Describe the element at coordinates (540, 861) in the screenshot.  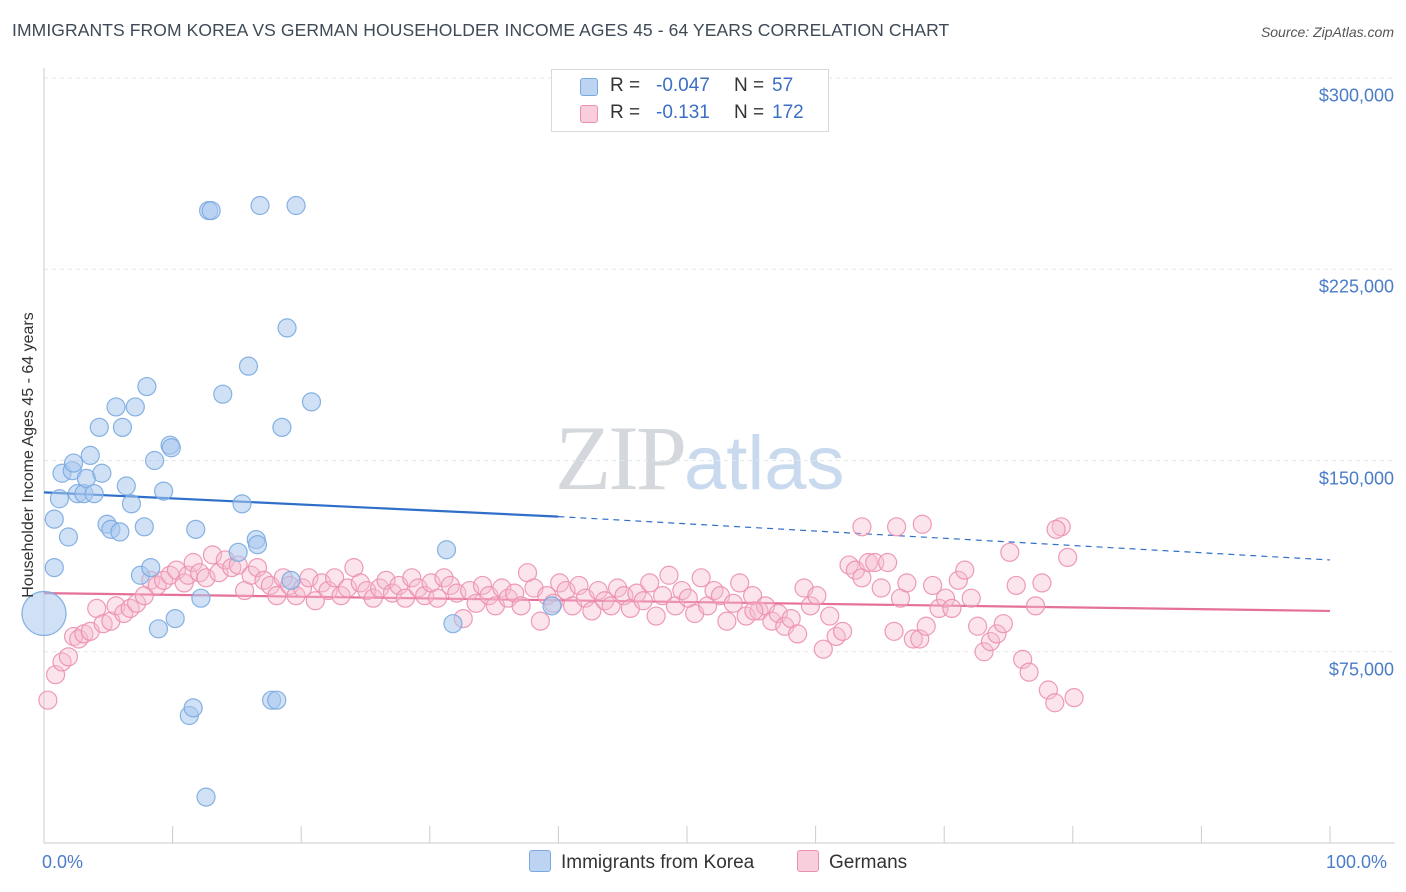
I see `legend-swatch-korea` at that location.